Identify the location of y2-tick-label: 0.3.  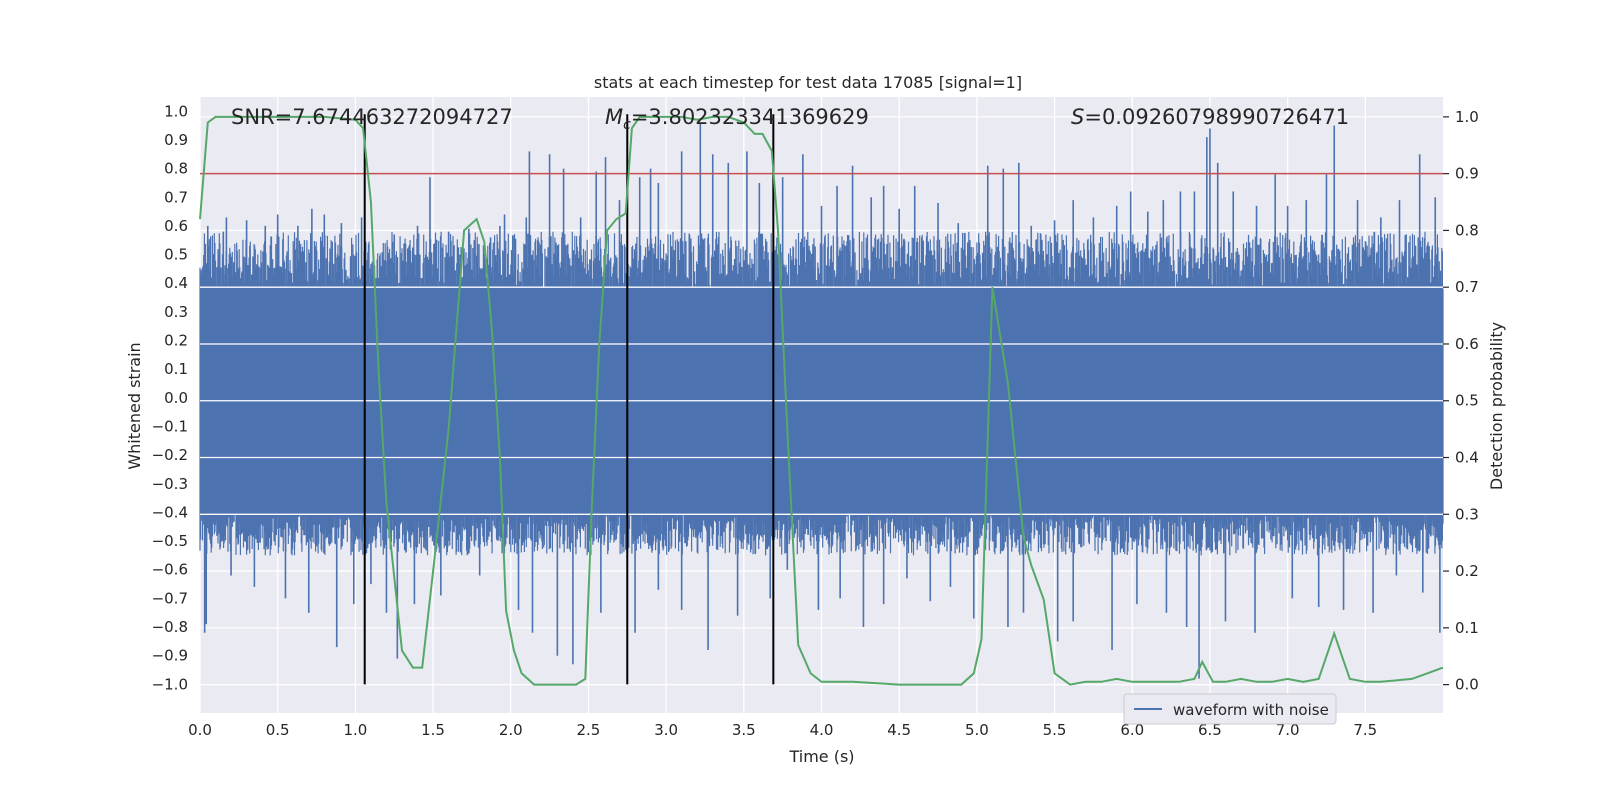
(1467, 514).